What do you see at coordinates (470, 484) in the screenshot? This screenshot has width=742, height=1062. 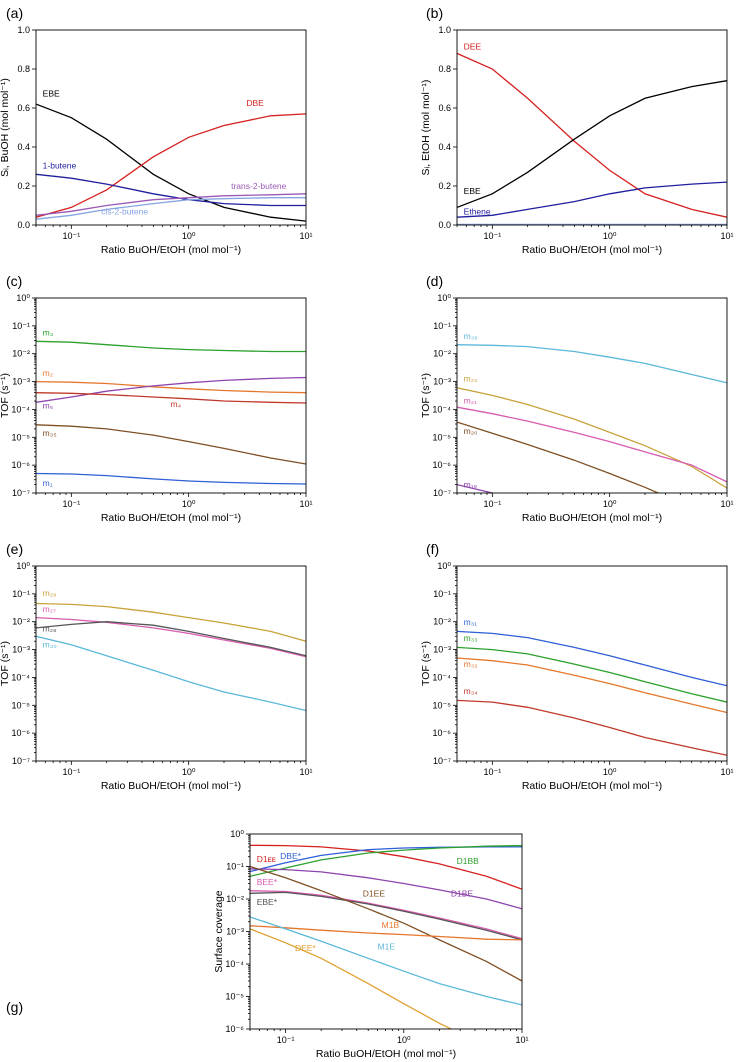 I see `series-label: m₁₉` at bounding box center [470, 484].